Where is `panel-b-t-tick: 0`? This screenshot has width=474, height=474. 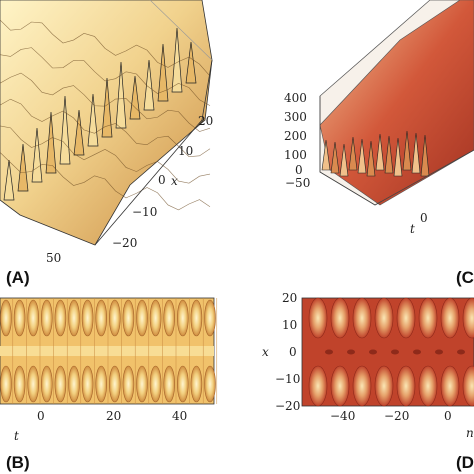 panel-b-t-tick: 0 is located at coordinates (41, 416).